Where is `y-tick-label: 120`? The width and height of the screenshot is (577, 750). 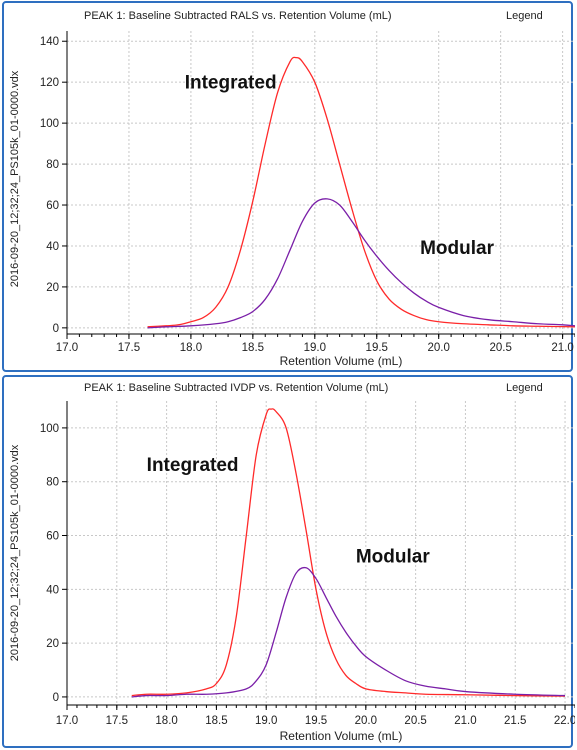
y-tick-label: 120 is located at coordinates (49, 83).